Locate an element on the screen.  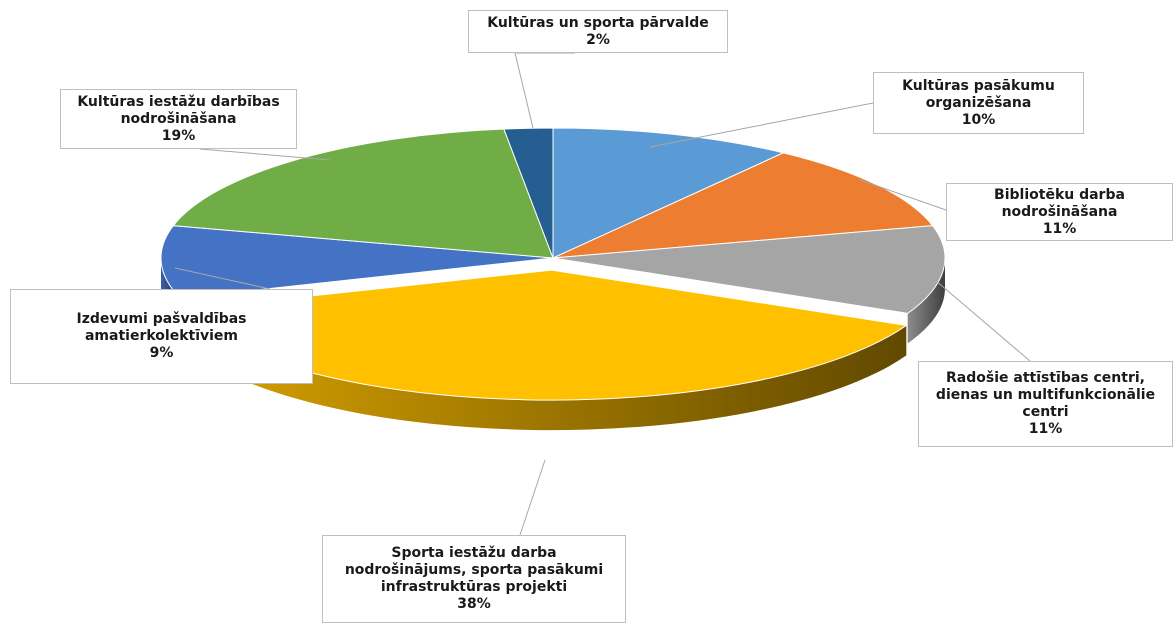
label-slice-0-percent: 10% is located at coordinates (978, 119).